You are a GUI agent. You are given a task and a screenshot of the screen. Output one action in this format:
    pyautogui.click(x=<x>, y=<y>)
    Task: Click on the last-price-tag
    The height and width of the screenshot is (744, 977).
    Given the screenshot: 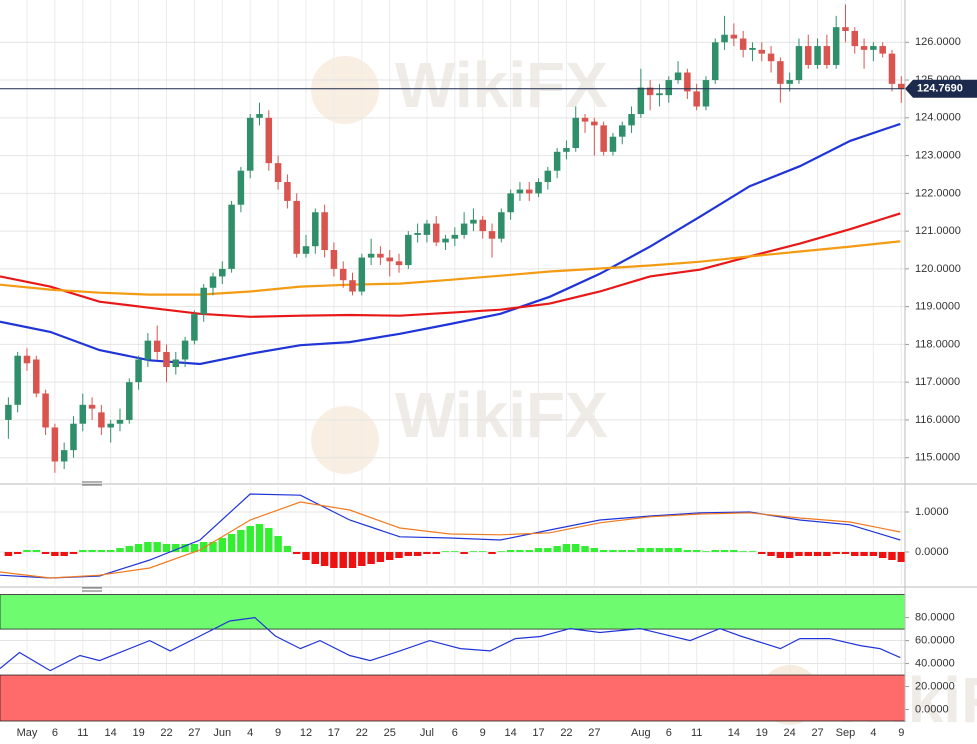 What is the action you would take?
    pyautogui.click(x=941, y=88)
    